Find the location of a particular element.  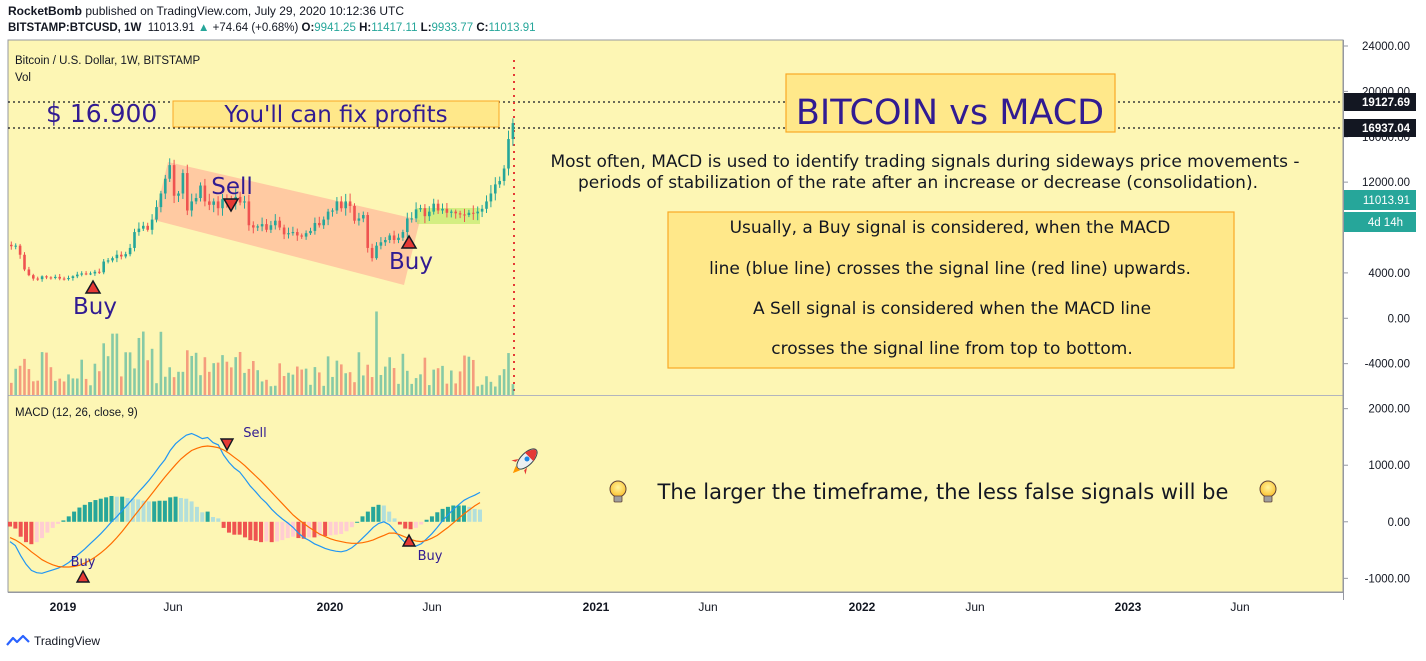

price-target-label: $ 16.900 is located at coordinates (101, 113).